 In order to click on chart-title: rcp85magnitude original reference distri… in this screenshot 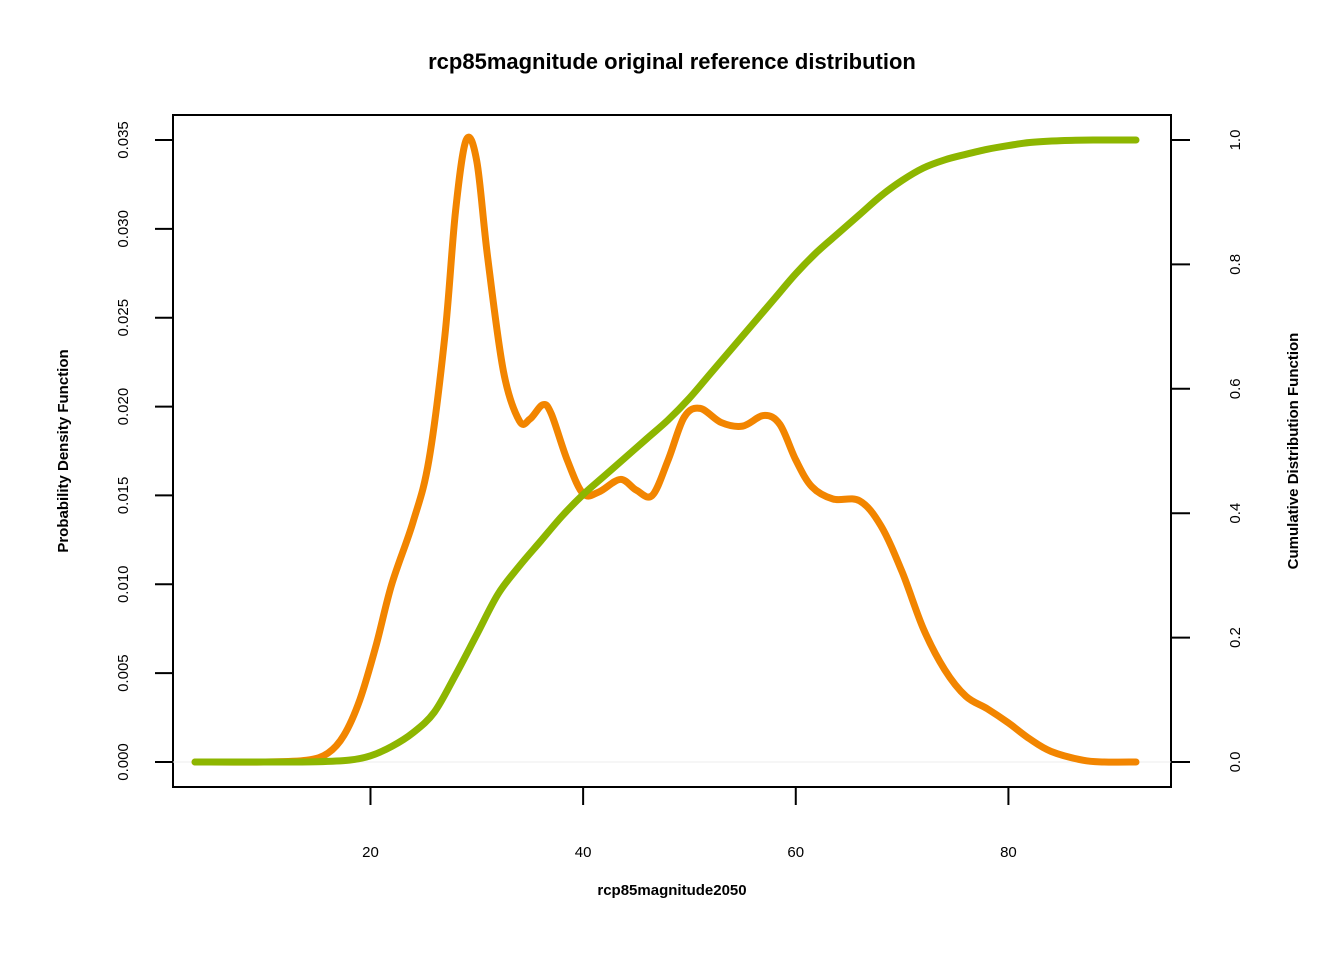, I will do `click(672, 61)`.